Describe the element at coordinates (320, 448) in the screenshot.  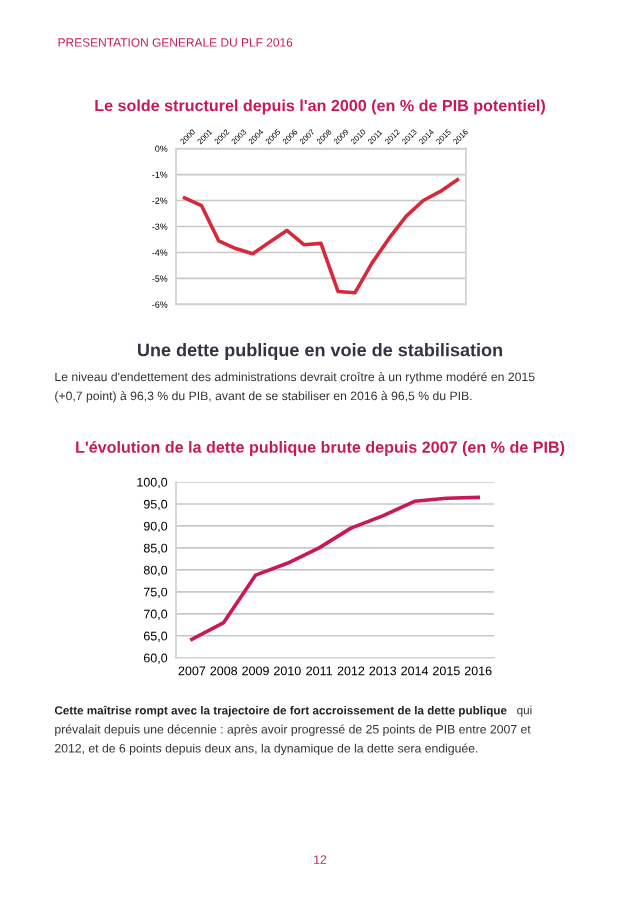
I see `chart-title: L'évolution de la dette publique brute depuis 2007 (en % de PIB)` at that location.